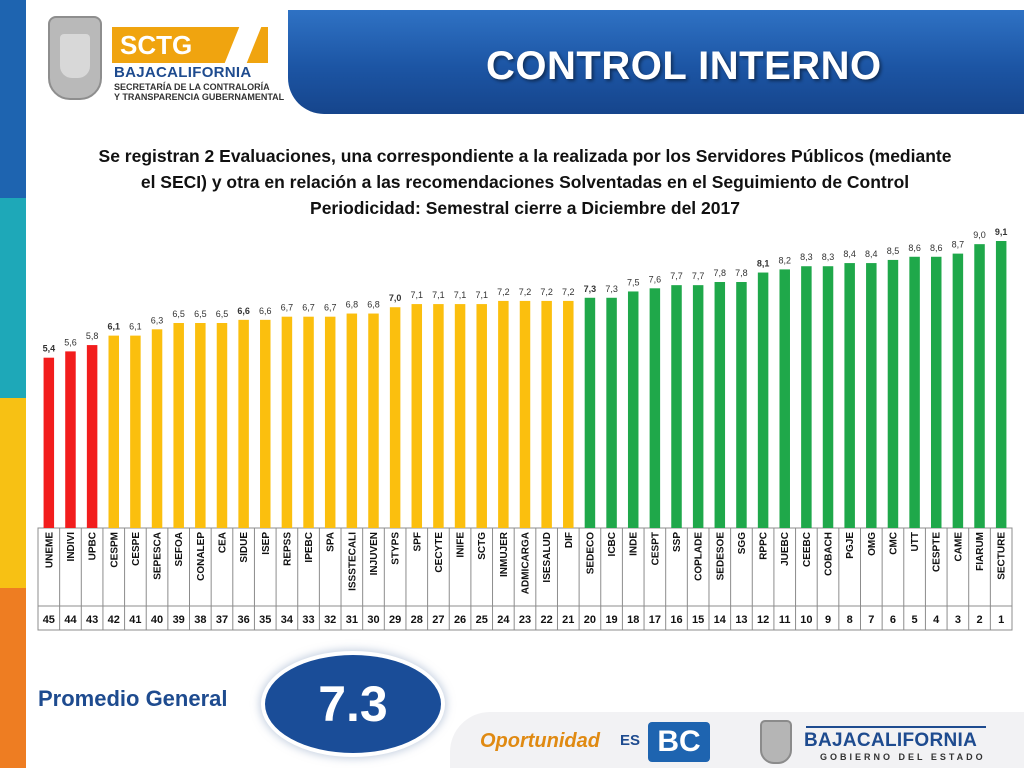  Describe the element at coordinates (612, 544) in the screenshot. I see `category-label: ICBC` at that location.